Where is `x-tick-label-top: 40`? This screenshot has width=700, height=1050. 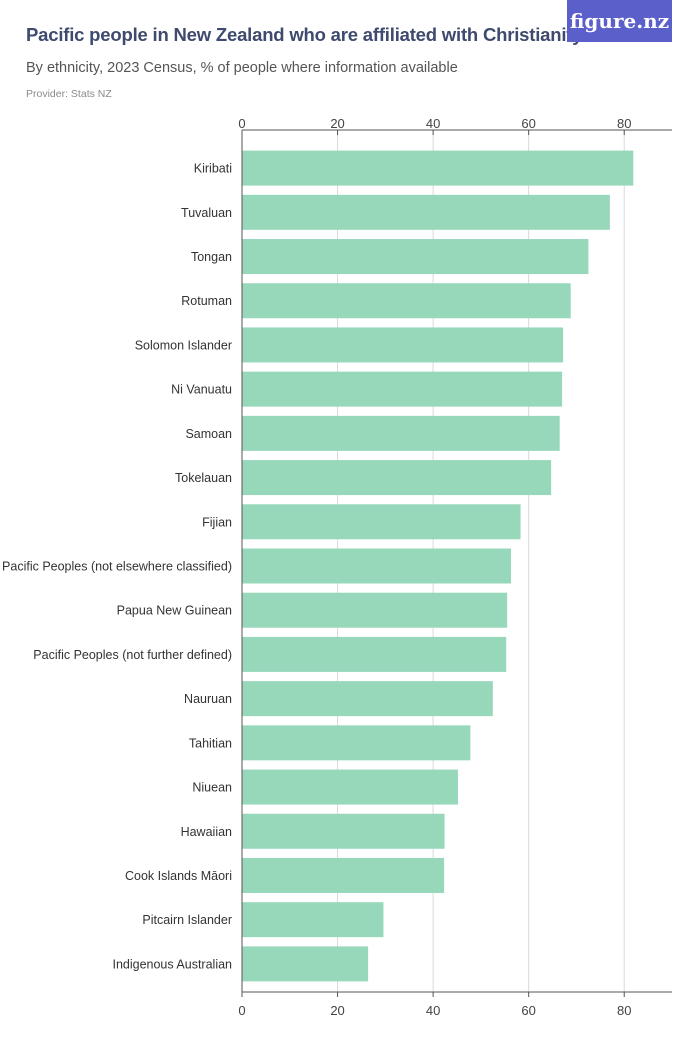 x-tick-label-top: 40 is located at coordinates (433, 123).